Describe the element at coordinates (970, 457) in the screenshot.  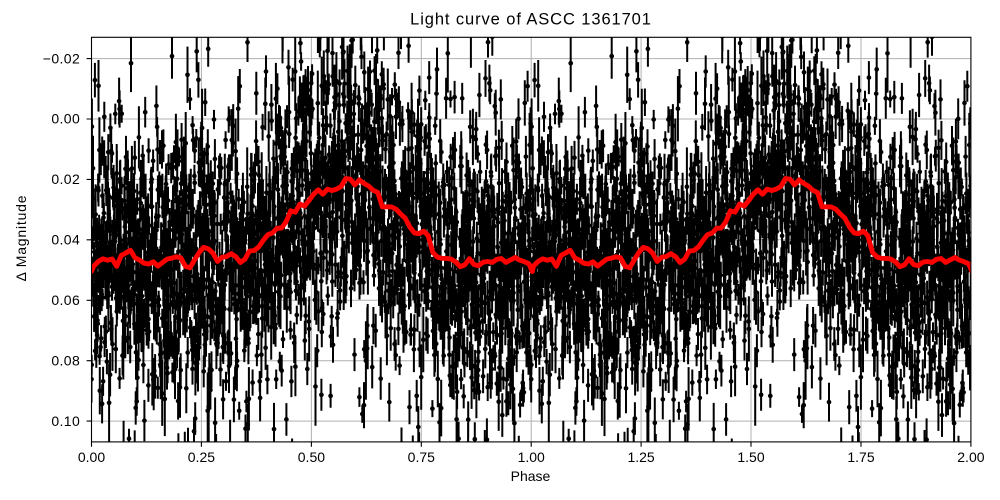
I see `svg-text: 2.00` at that location.